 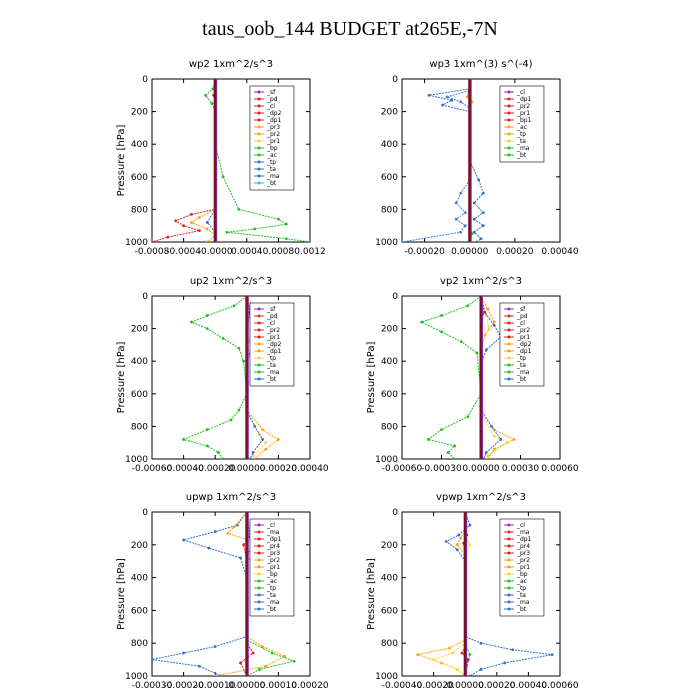 I want to click on y-axis-label: Pressure [hPa], so click(x=371, y=378).